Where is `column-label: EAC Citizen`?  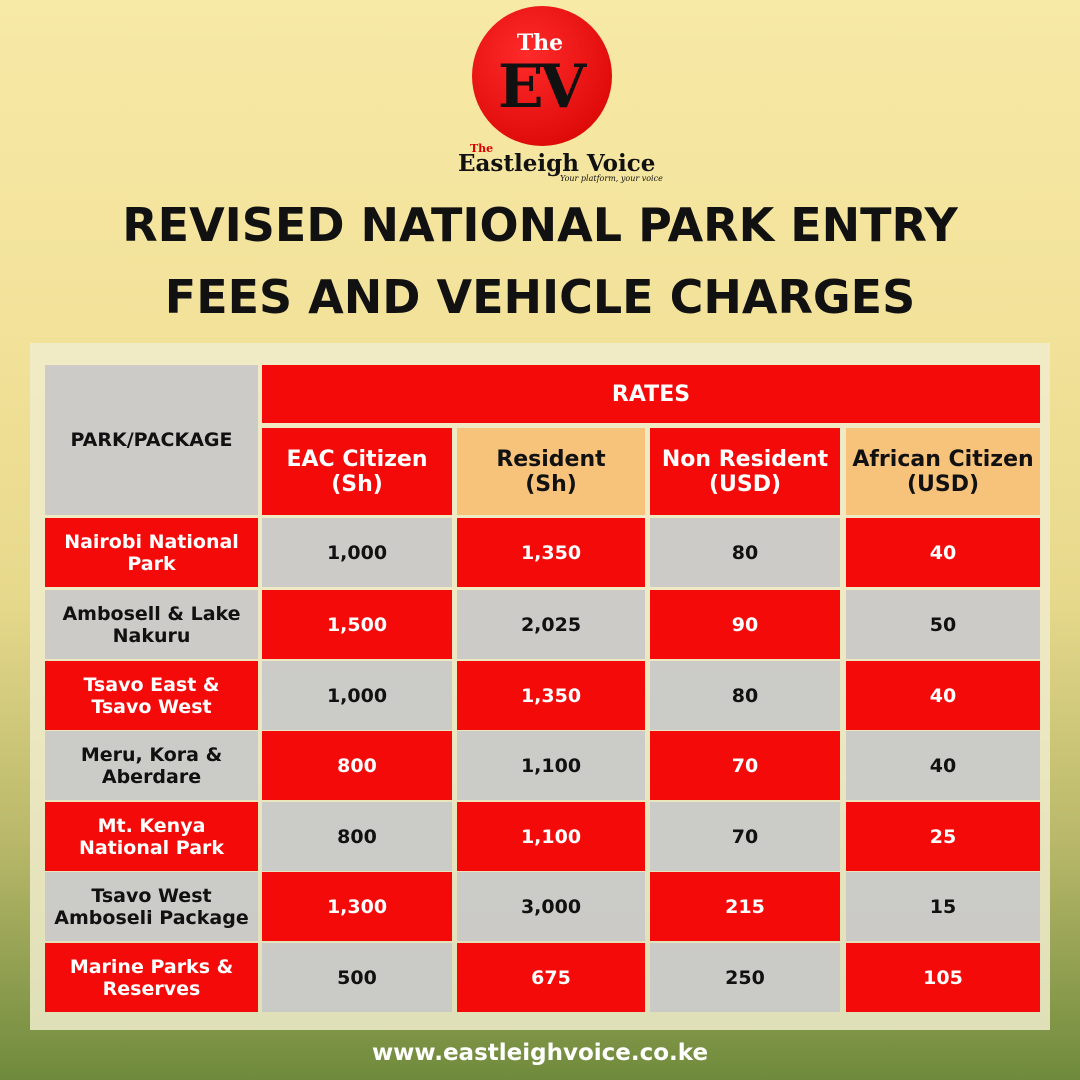 column-label: EAC Citizen is located at coordinates (357, 459).